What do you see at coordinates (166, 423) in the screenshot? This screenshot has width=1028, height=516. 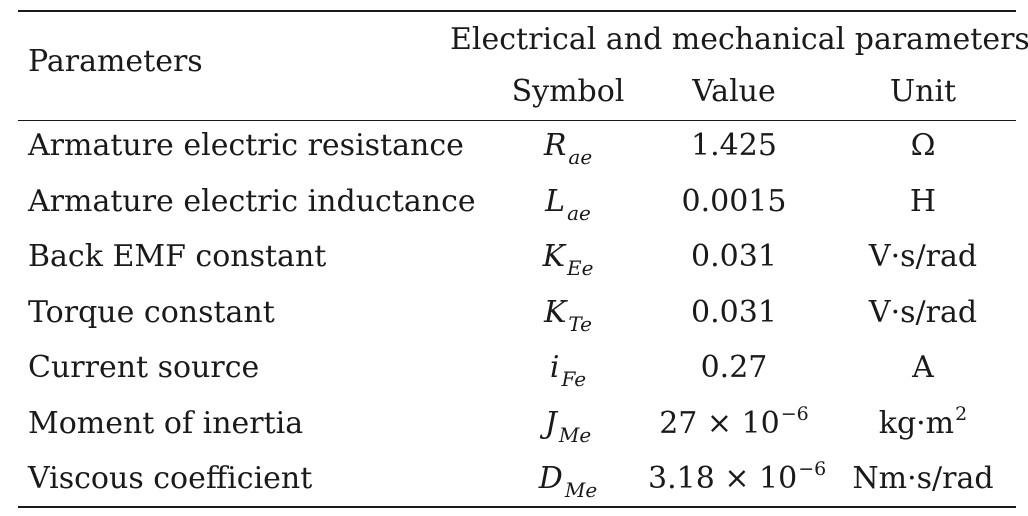 I see `row-parameter-name: Moment of inertia` at bounding box center [166, 423].